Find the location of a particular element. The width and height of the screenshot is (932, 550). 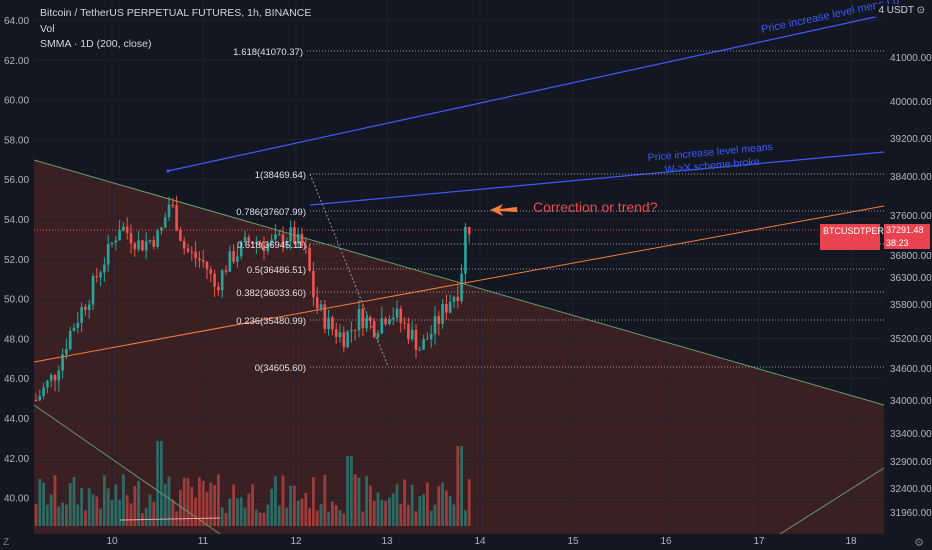

fib-diagonal is located at coordinates (349, 270).